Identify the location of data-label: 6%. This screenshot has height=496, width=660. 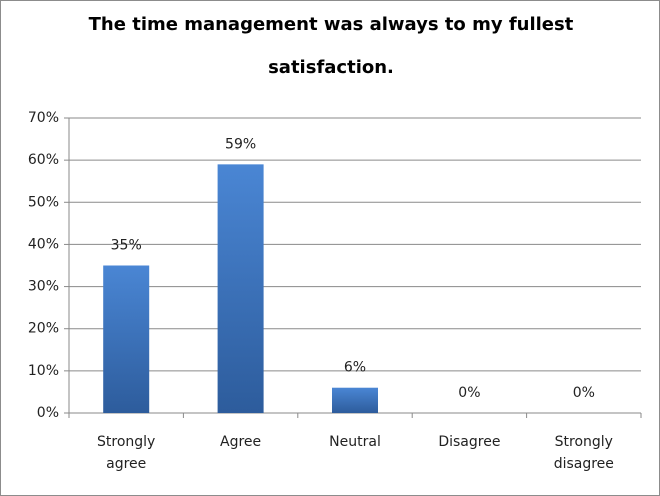
(355, 368).